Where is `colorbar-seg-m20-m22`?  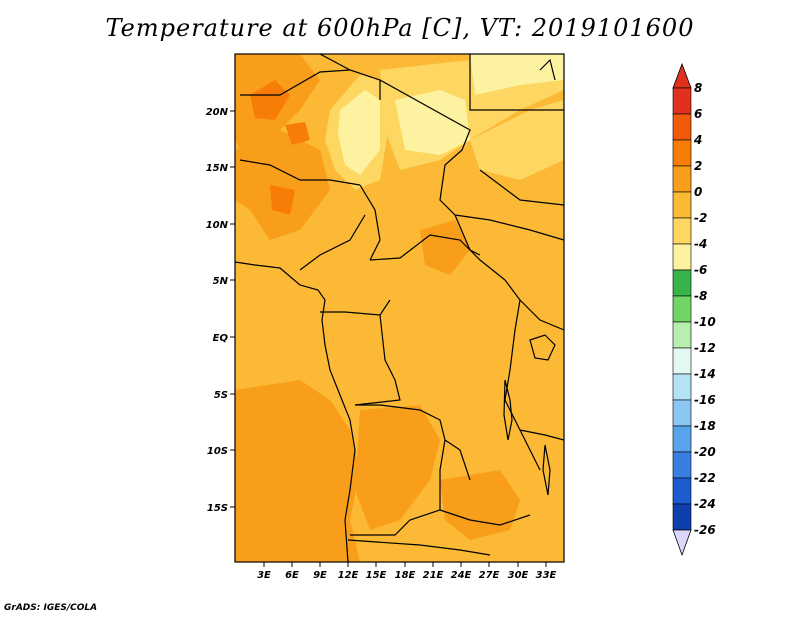
colorbar-seg-m20-m22 is located at coordinates (682, 465).